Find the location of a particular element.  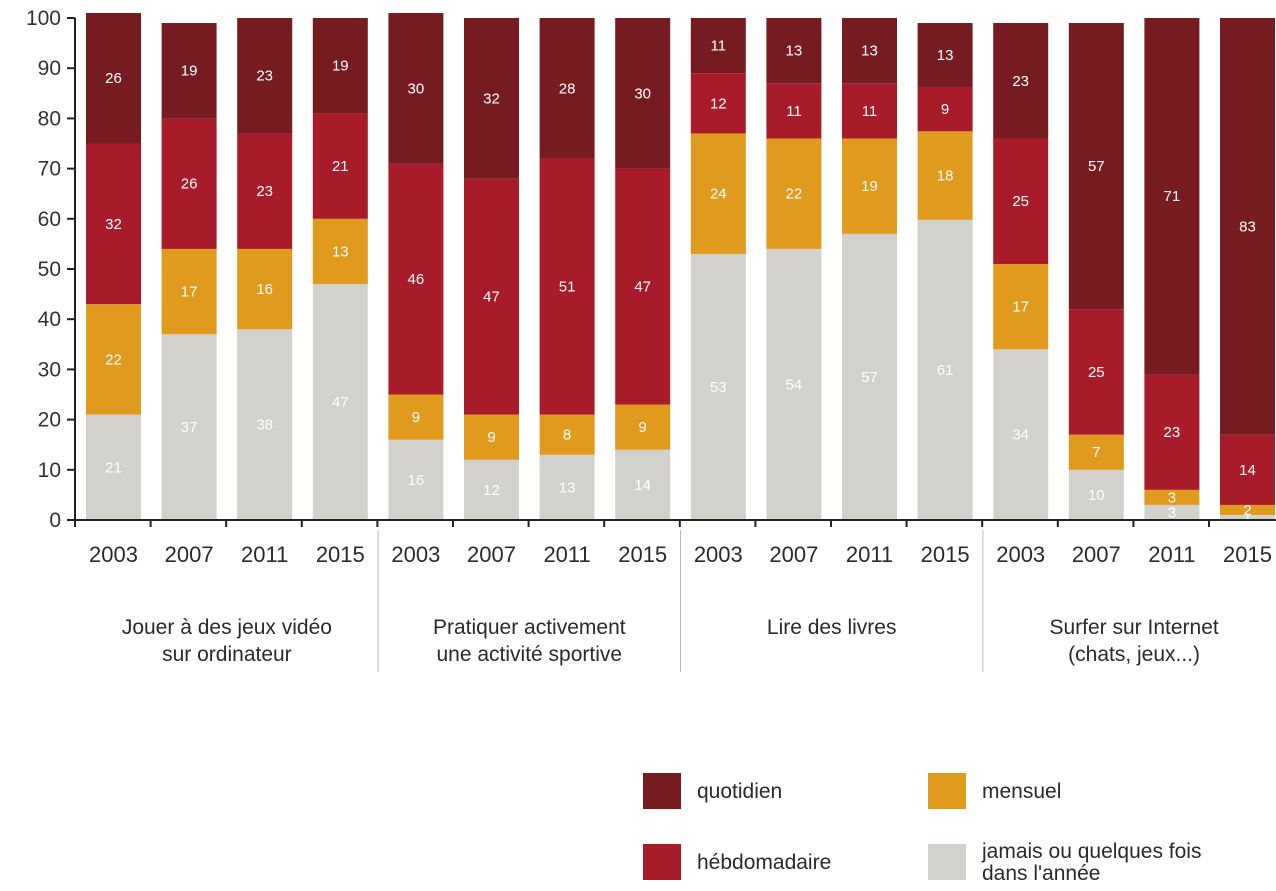

data-label-jamais: 61 is located at coordinates (945, 370).